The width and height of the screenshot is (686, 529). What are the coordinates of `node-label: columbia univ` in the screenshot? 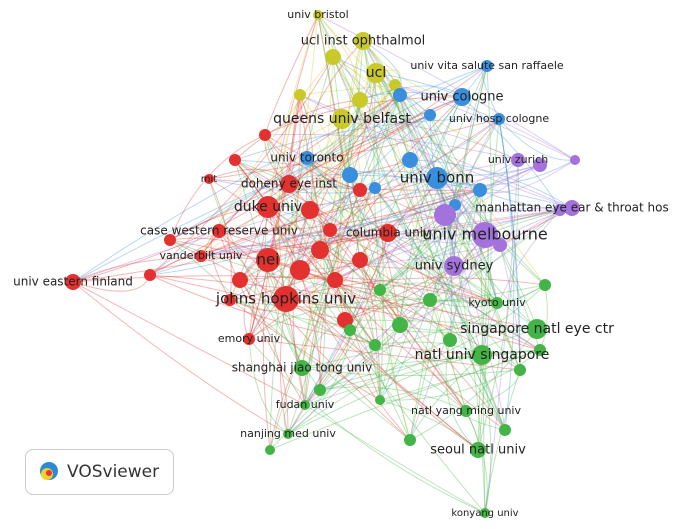 It's located at (388, 233).